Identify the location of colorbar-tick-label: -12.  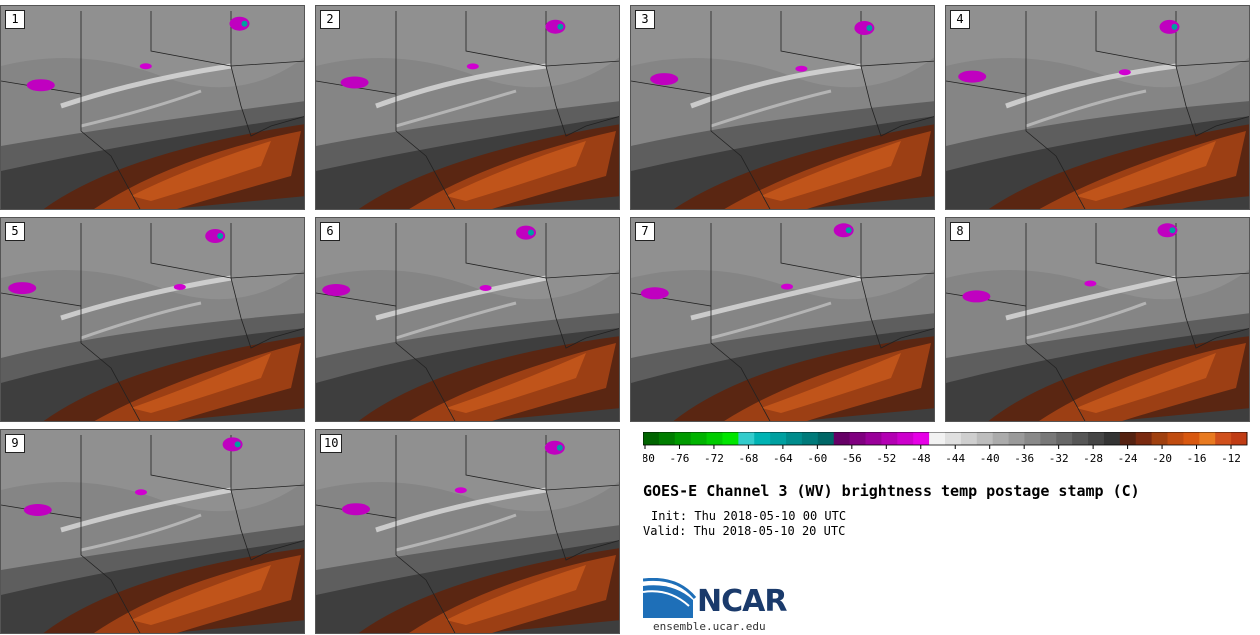
(1231, 458).